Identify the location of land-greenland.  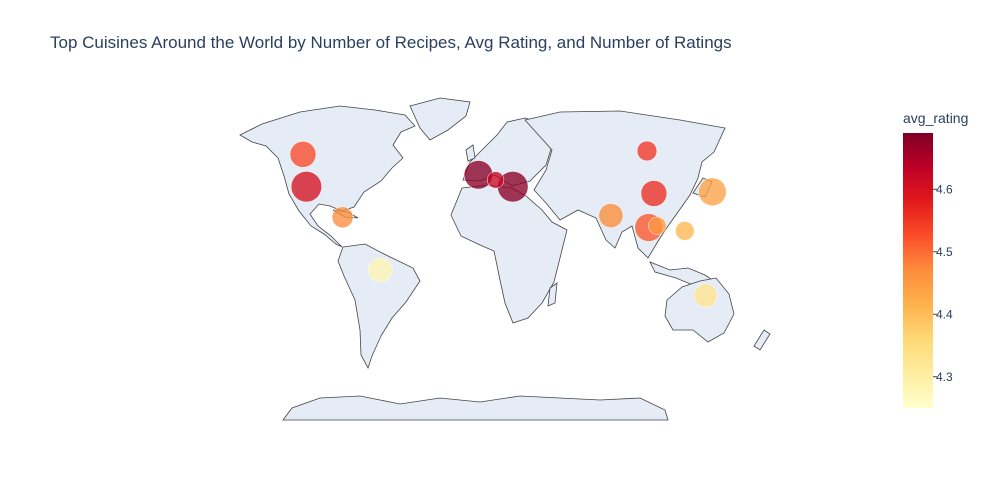
(440, 119).